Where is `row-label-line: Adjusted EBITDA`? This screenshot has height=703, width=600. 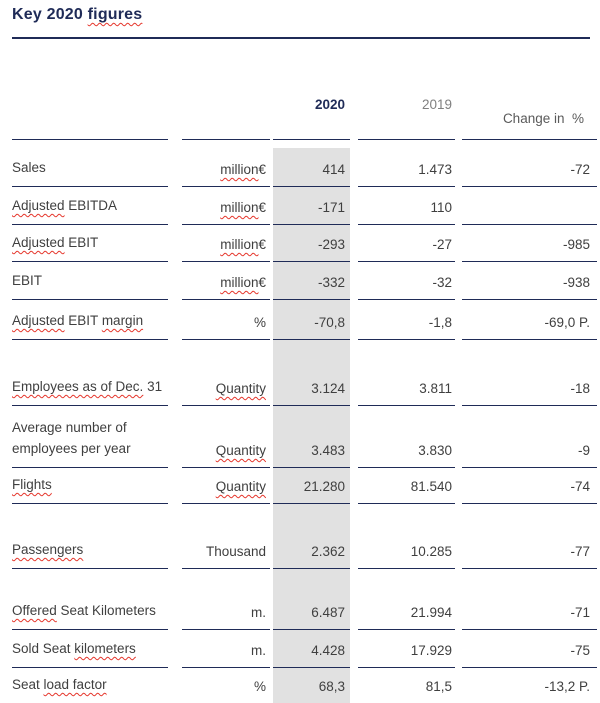
row-label-line: Adjusted EBITDA is located at coordinates (64, 205).